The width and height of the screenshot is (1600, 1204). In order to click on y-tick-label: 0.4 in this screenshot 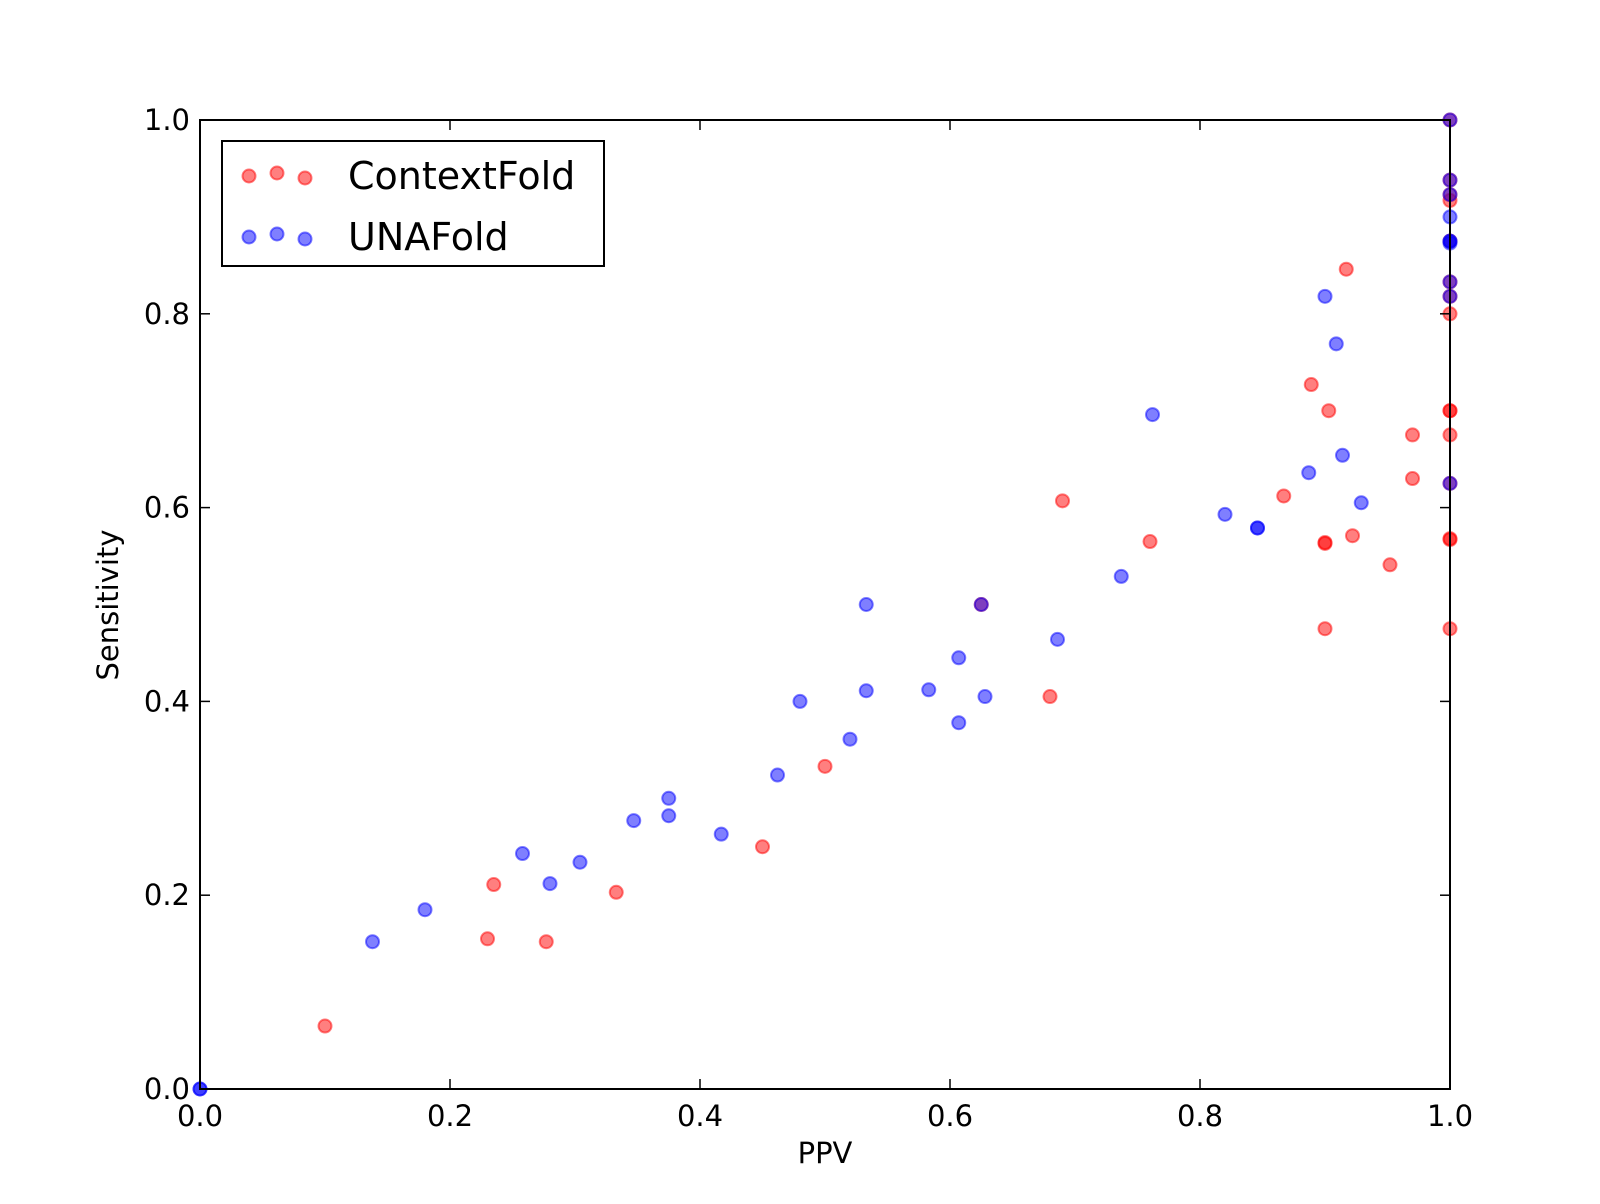, I will do `click(167, 701)`.